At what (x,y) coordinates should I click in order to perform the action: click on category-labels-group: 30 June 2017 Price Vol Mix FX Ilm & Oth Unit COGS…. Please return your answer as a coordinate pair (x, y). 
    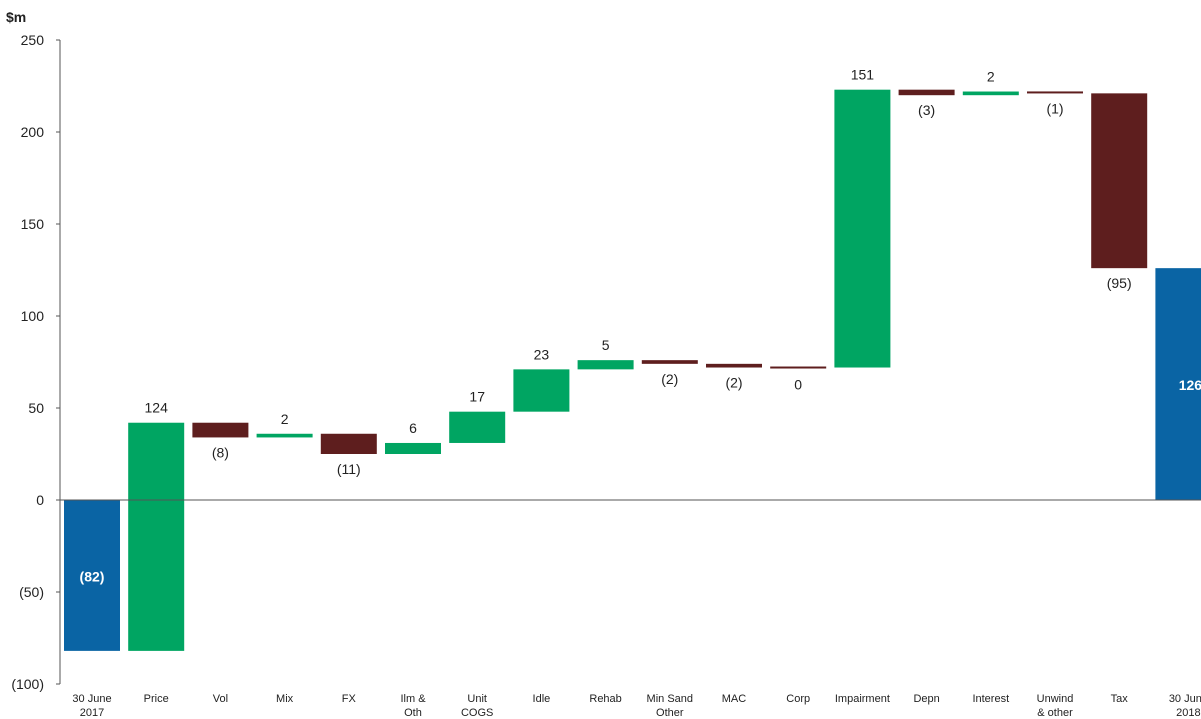
    Looking at the image, I should click on (636, 706).